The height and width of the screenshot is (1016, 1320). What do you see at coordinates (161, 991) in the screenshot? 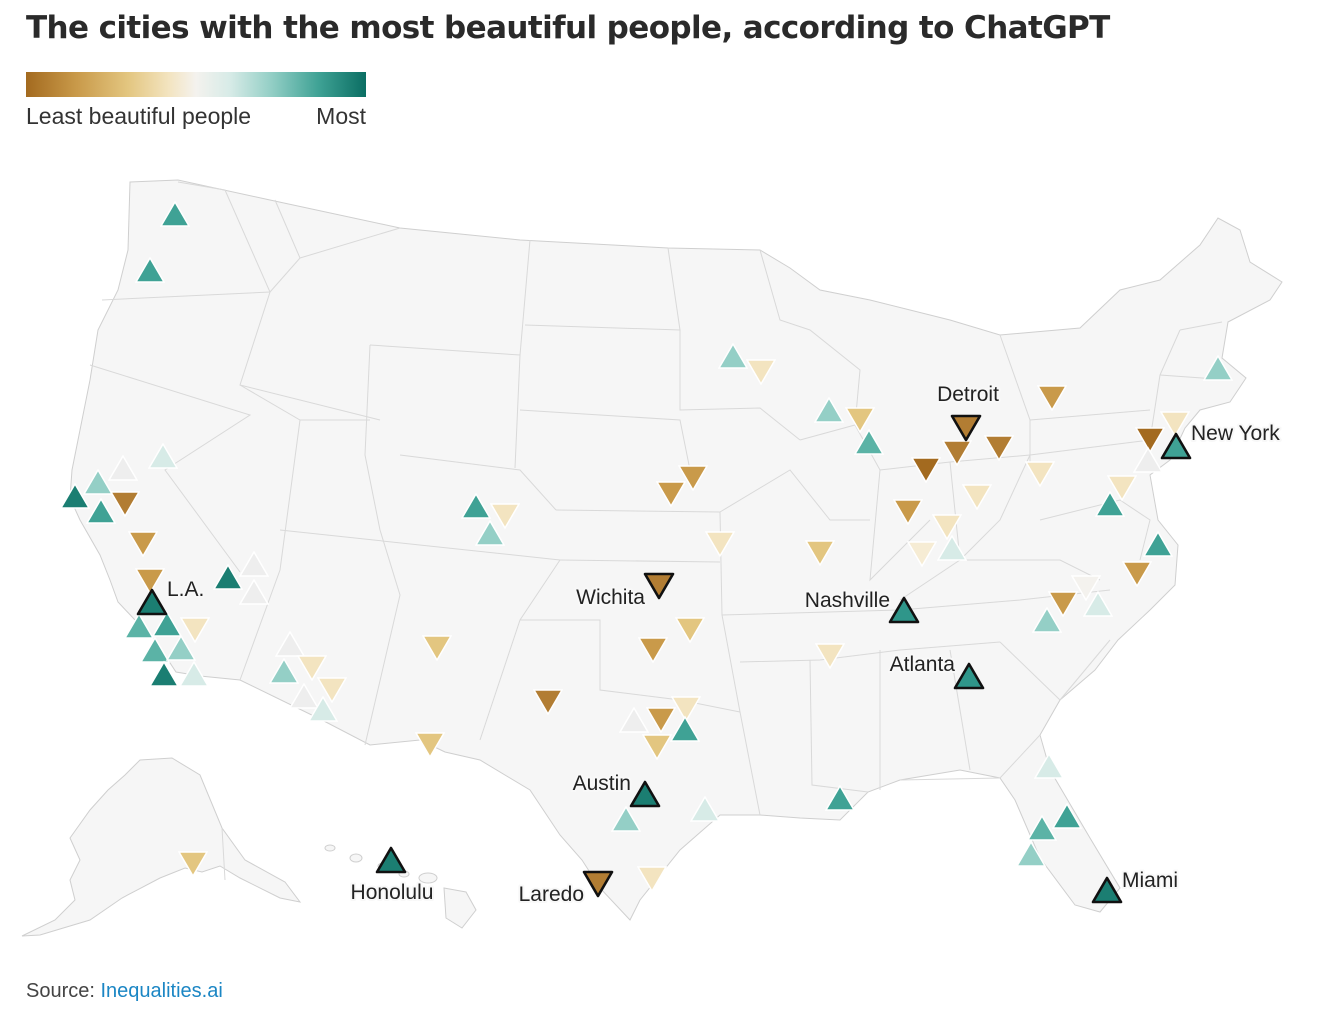
I see `source-link: Inequalities.ai` at bounding box center [161, 991].